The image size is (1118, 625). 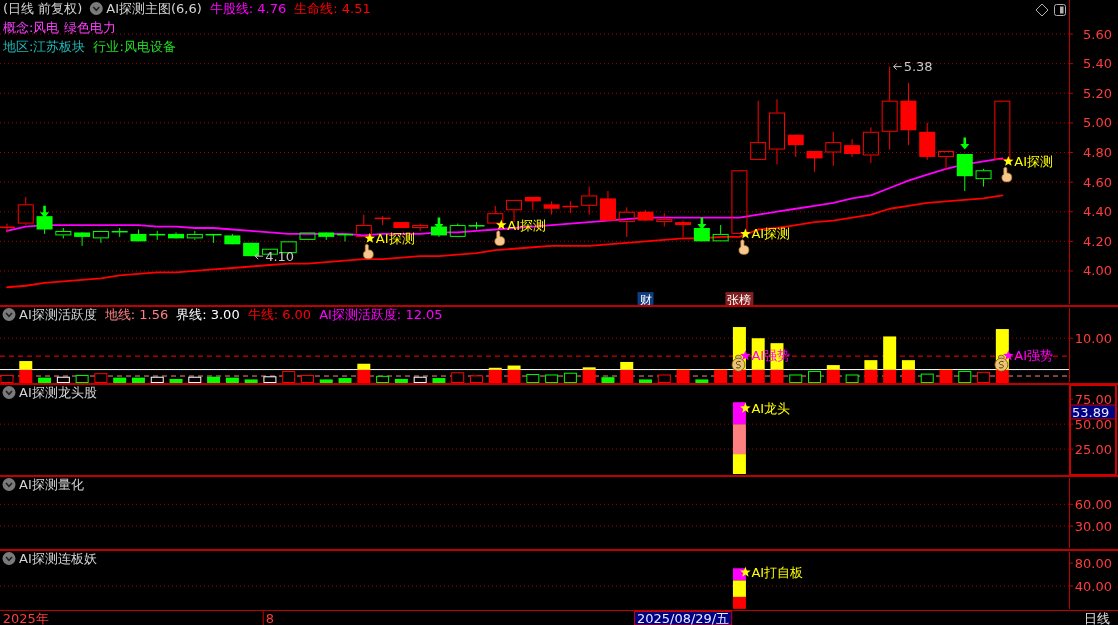 What do you see at coordinates (1093, 586) in the screenshot?
I see `y-tick-label: 40.00` at bounding box center [1093, 586].